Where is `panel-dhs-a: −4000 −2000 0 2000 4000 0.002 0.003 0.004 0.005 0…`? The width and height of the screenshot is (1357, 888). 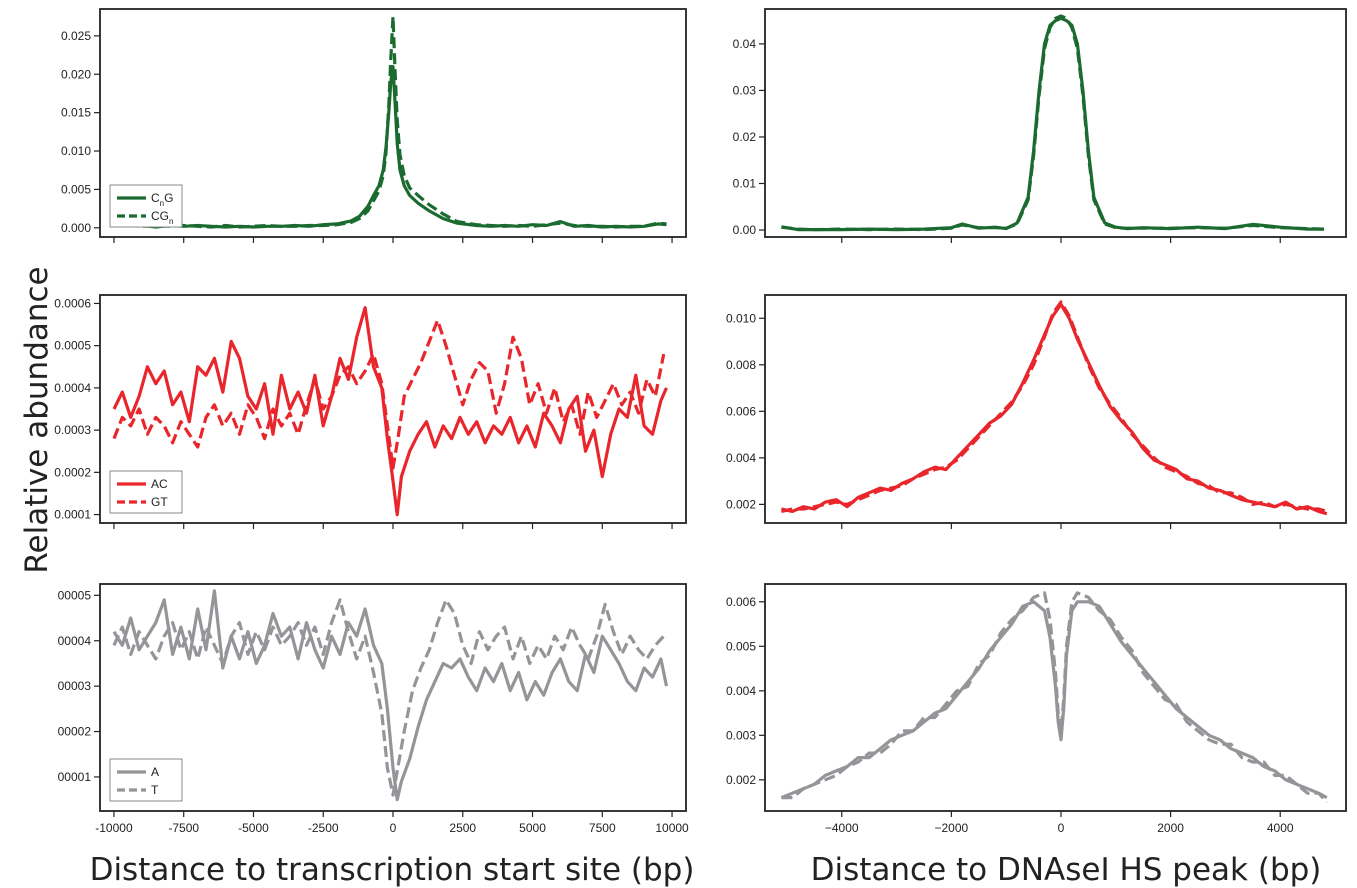 panel-dhs-a: −4000 −2000 0 2000 4000 0.002 0.003 0.004 0.005 0… is located at coordinates (1036, 709).